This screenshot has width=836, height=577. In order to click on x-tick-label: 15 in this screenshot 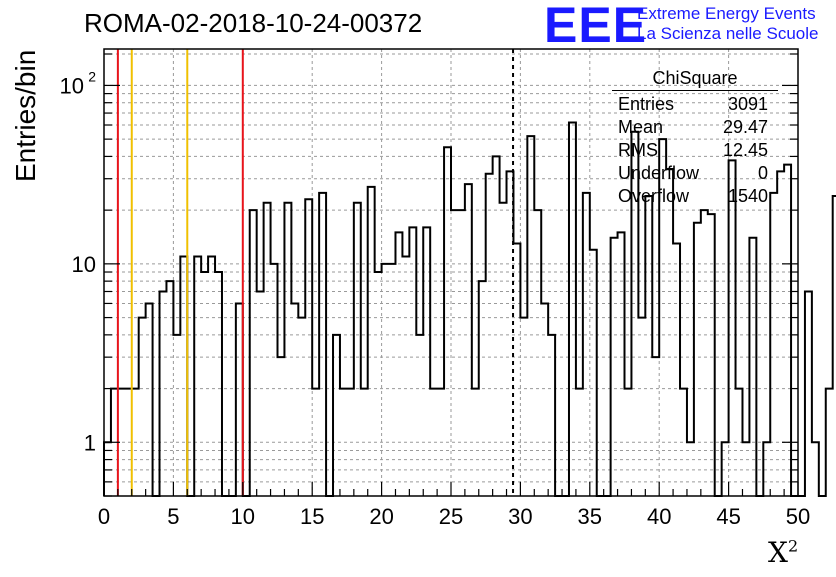, I will do `click(312, 516)`.